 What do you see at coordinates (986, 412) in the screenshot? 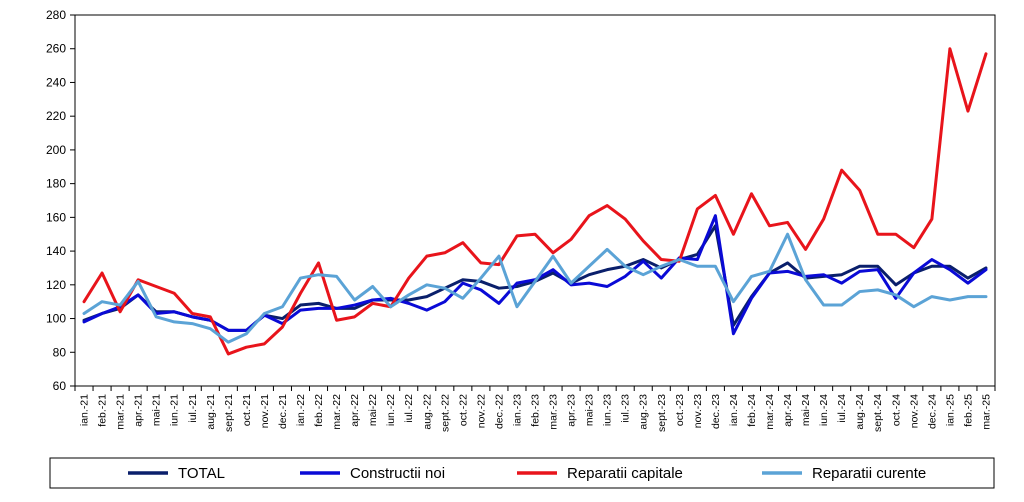
I see `x-tick-label: mar.-25` at bounding box center [986, 412].